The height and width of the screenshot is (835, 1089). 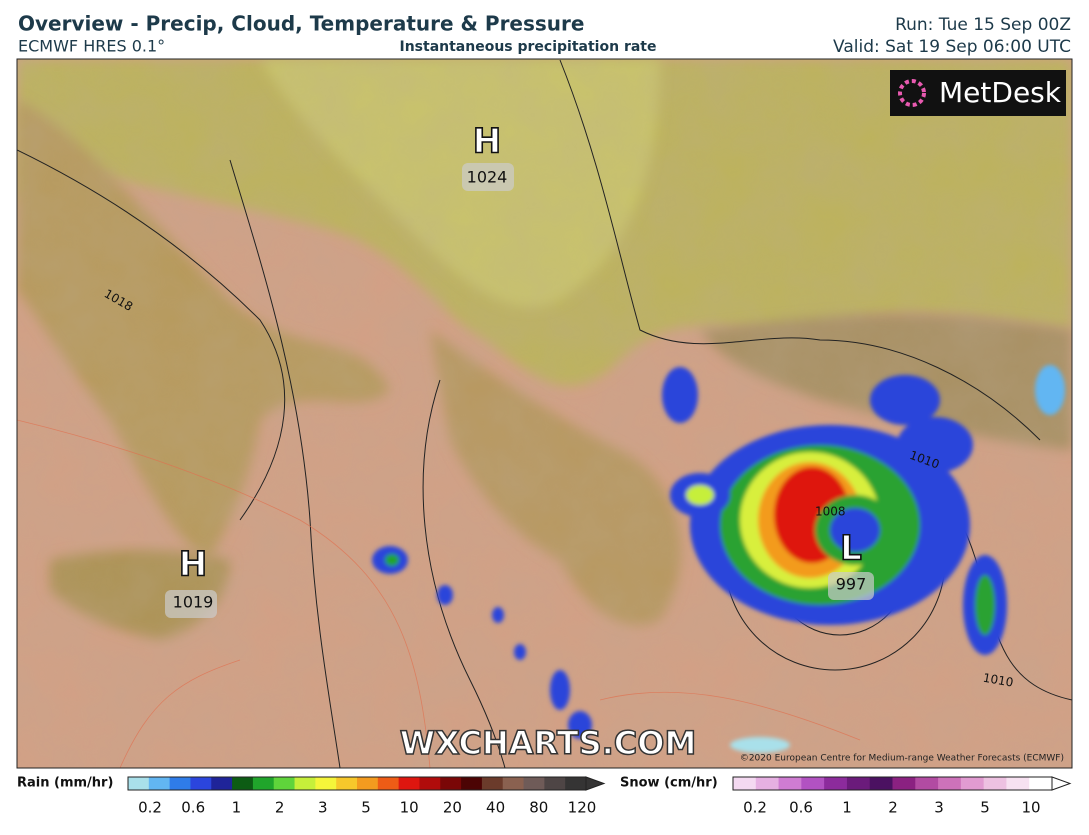 What do you see at coordinates (669, 783) in the screenshot?
I see `legend-label: Snow (cm/hr)` at bounding box center [669, 783].